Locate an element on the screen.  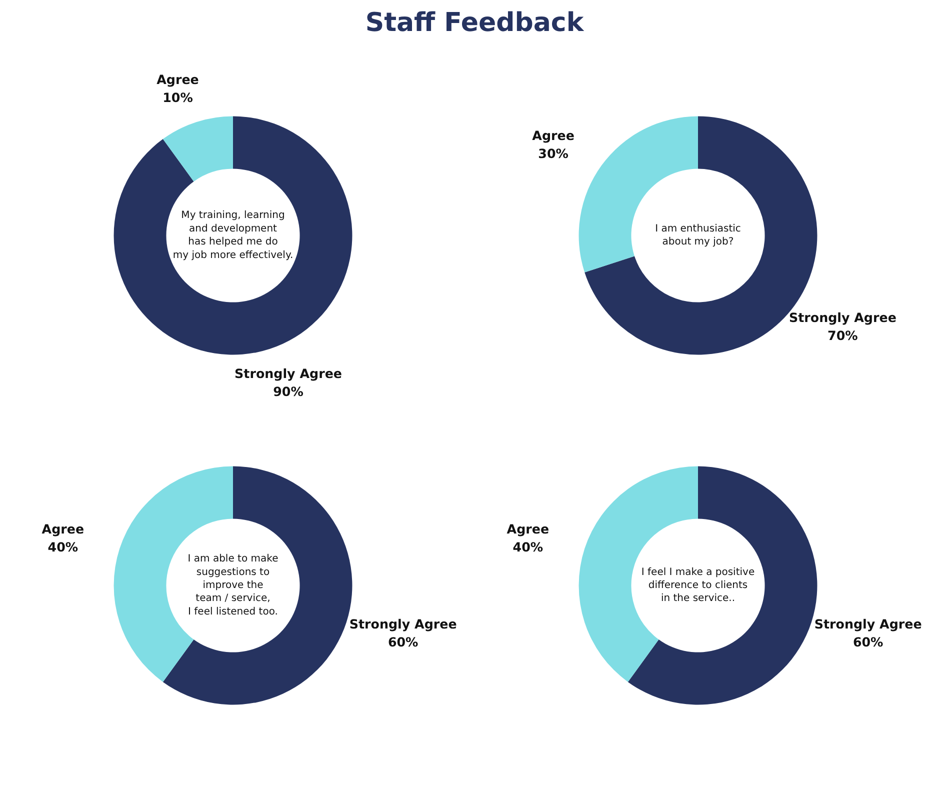
text: My training, learning and development has helped me do my job more effectively. is located at coordinates (233, 235).